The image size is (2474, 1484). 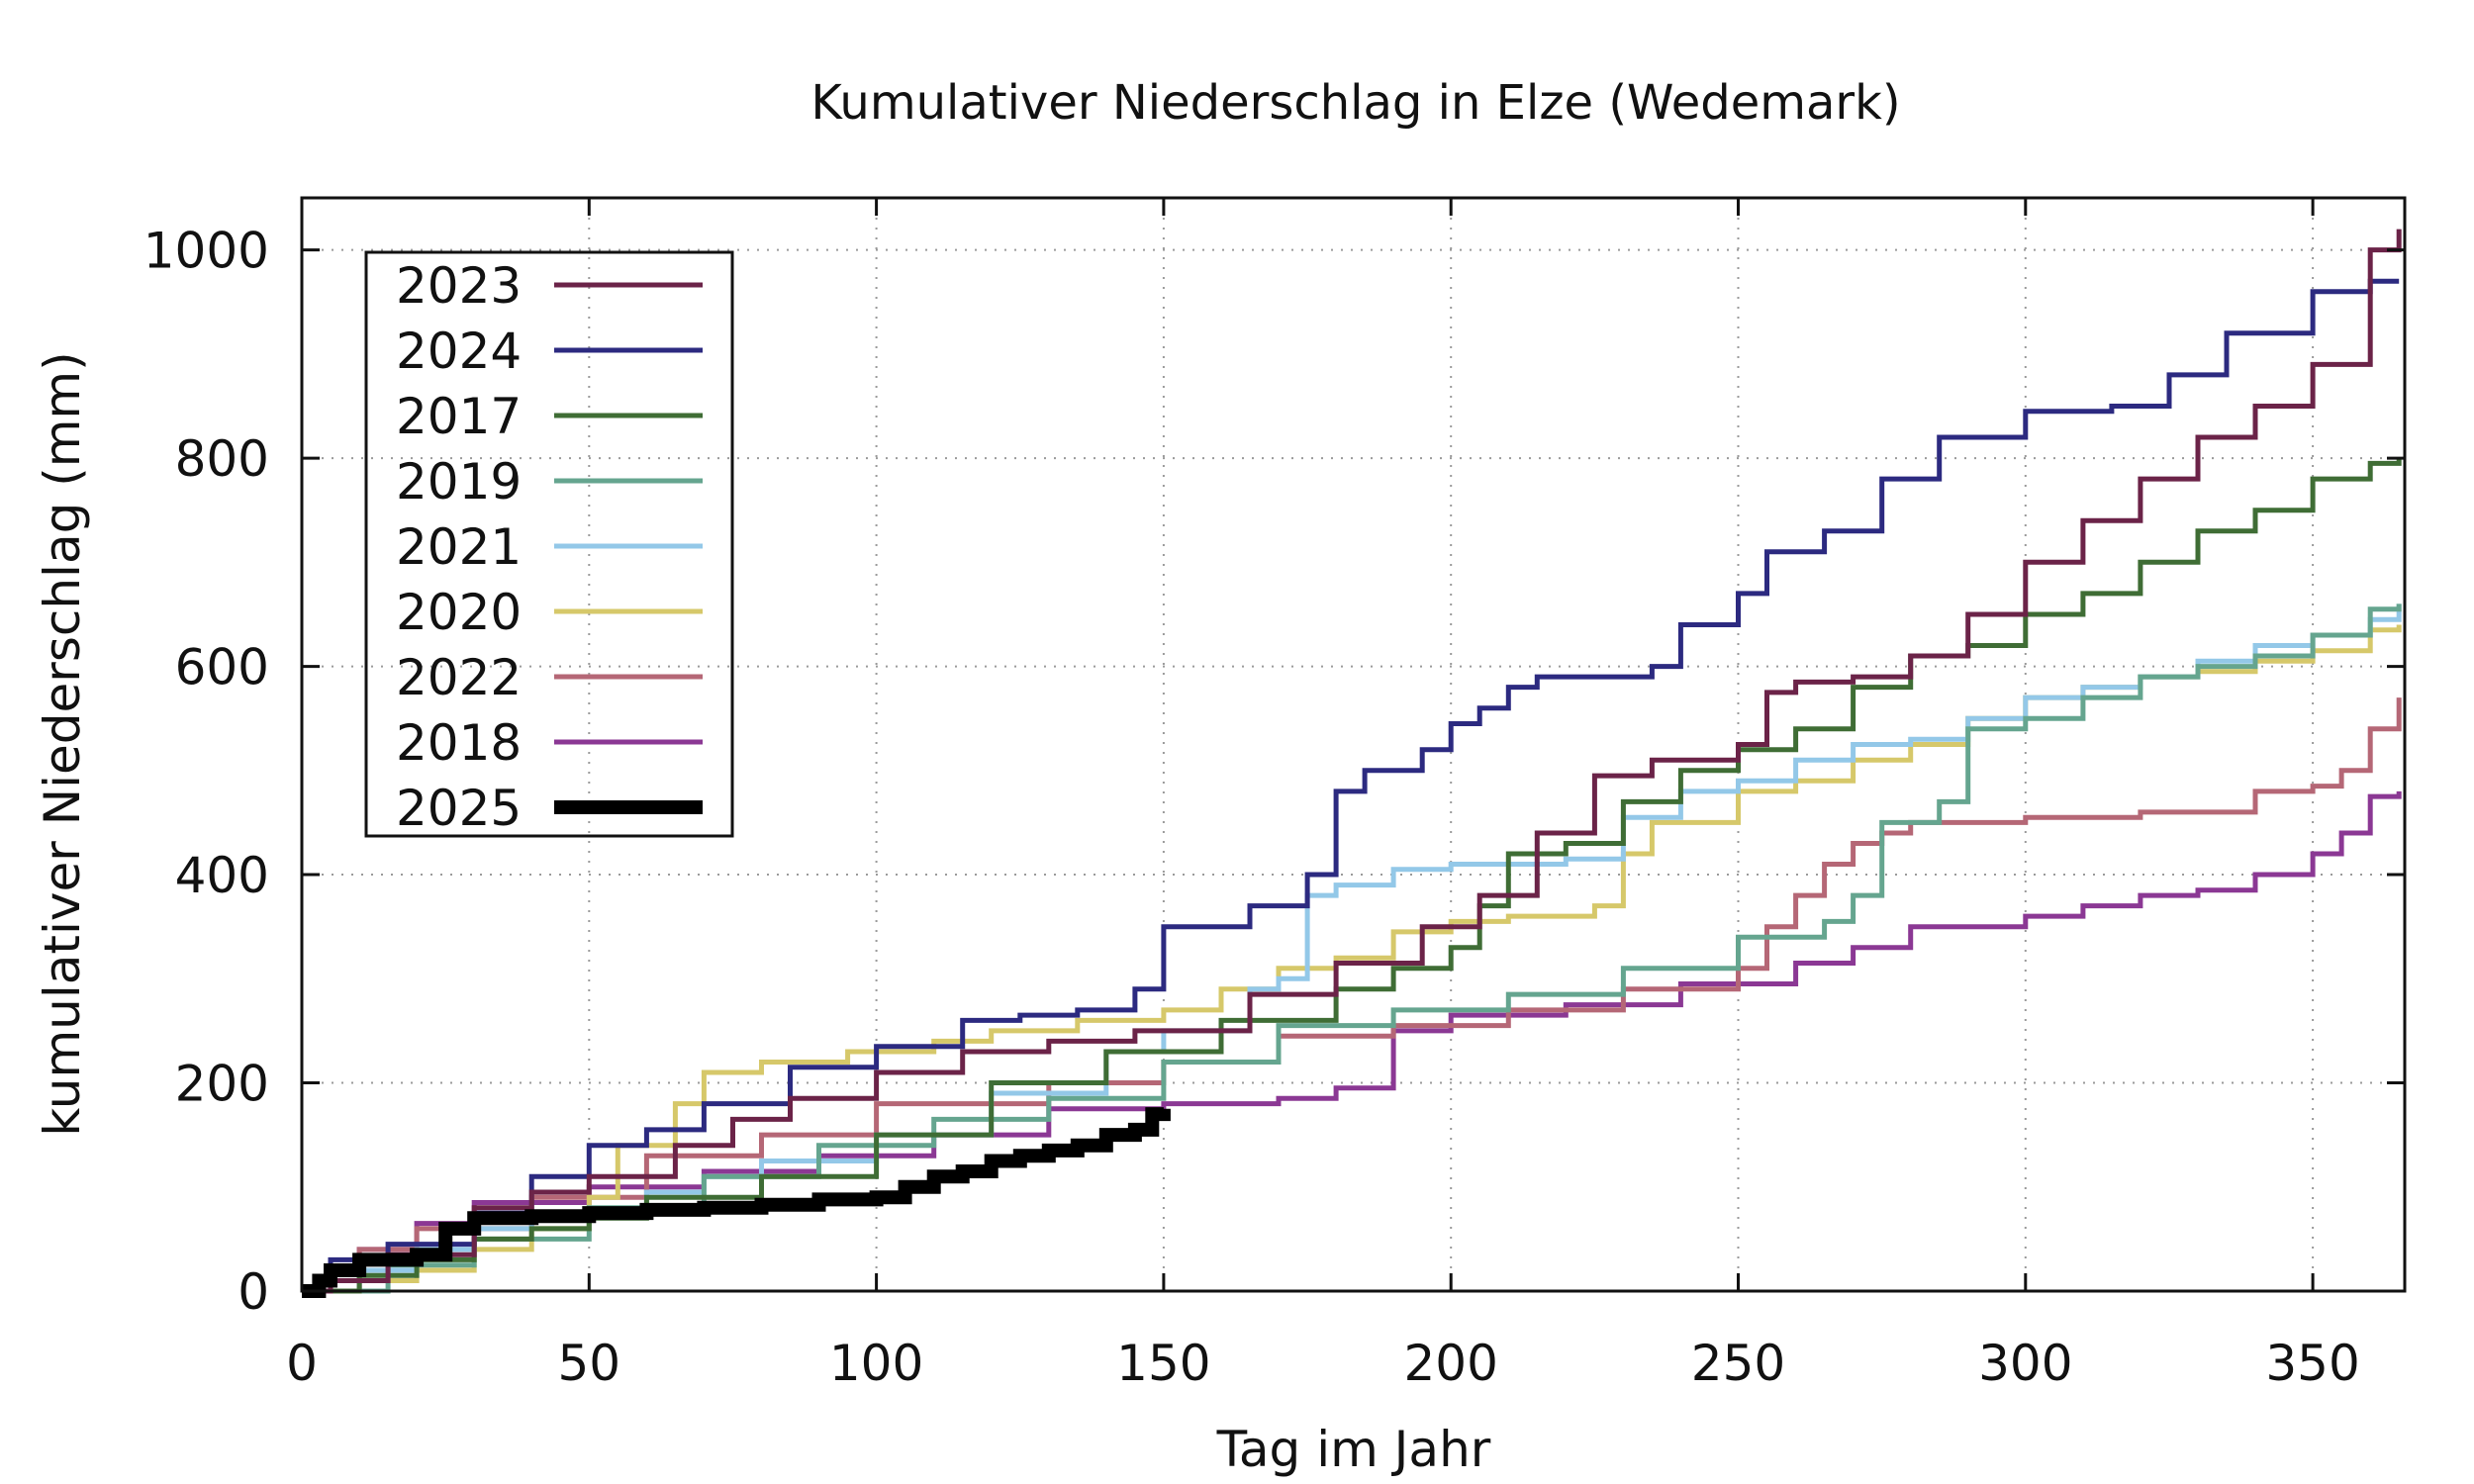 I want to click on series-line-2025, so click(x=737, y=1202).